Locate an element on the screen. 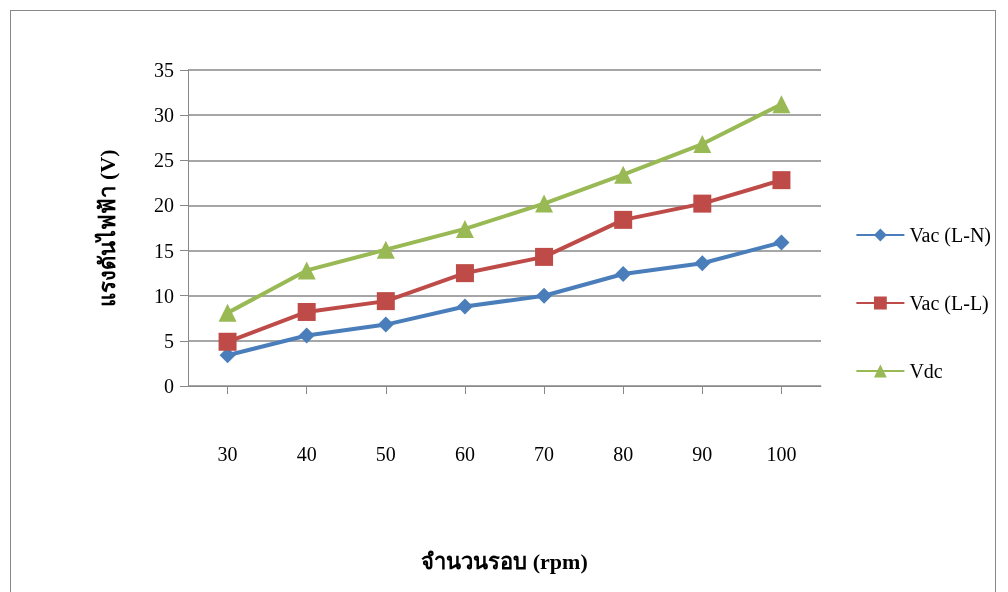 This screenshot has height=592, width=1008. x-tick-label: 100 is located at coordinates (781, 454).